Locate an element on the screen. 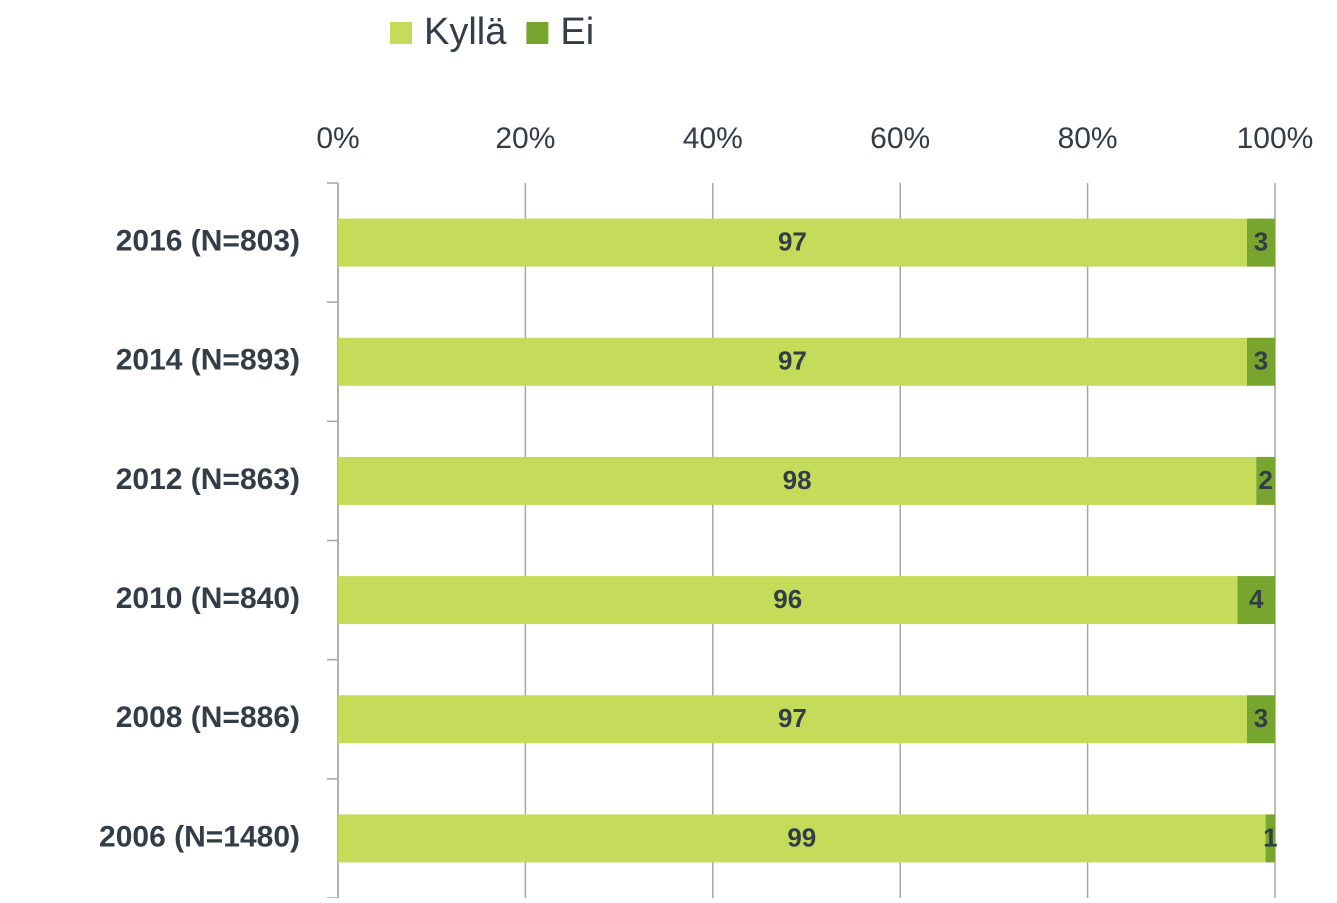  x-tick-label: 20% is located at coordinates (525, 138).